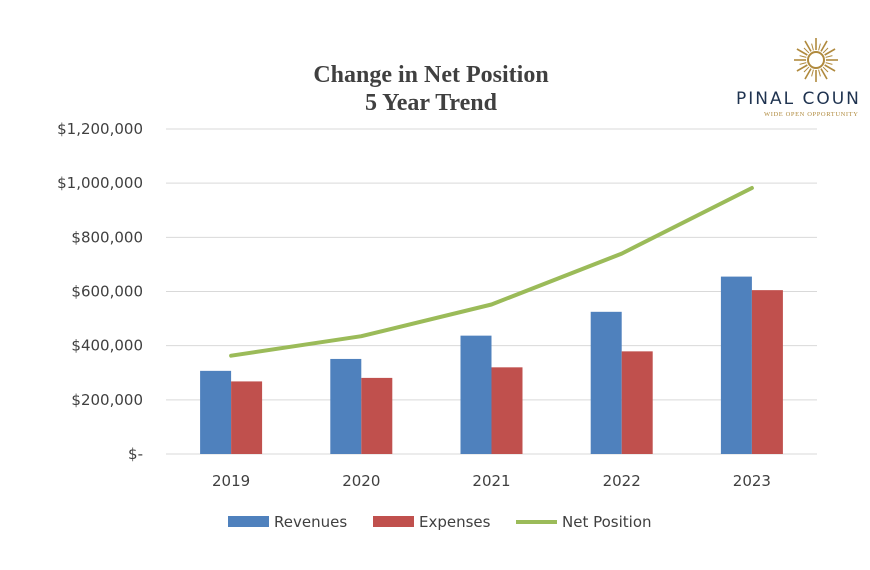 The height and width of the screenshot is (570, 870). What do you see at coordinates (377, 415) in the screenshot?
I see `bar-expenses-2020` at bounding box center [377, 415].